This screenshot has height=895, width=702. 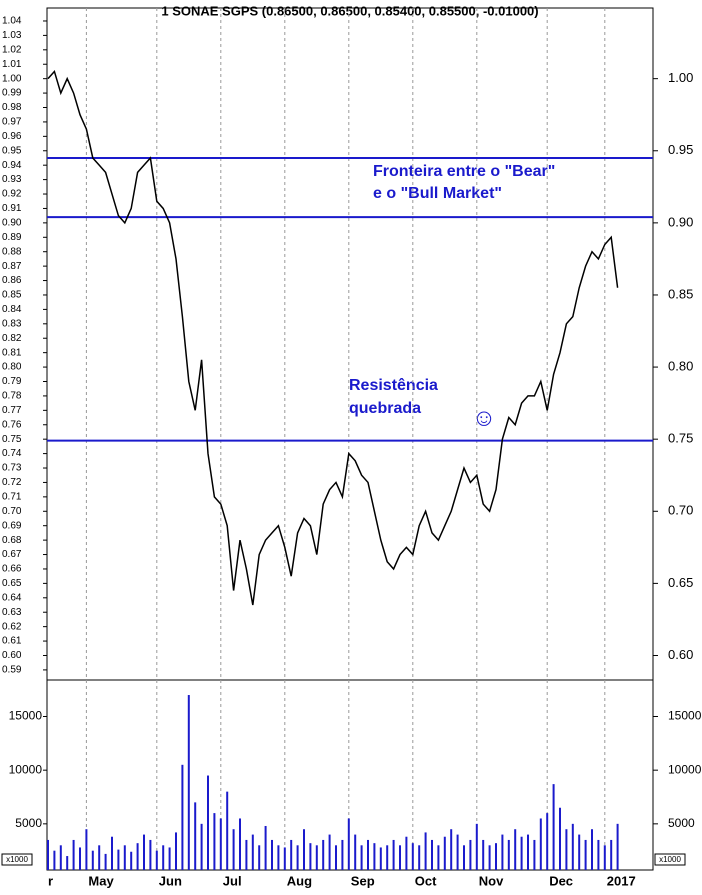 I want to click on y2-tick-label: 0.95, so click(x=680, y=149).